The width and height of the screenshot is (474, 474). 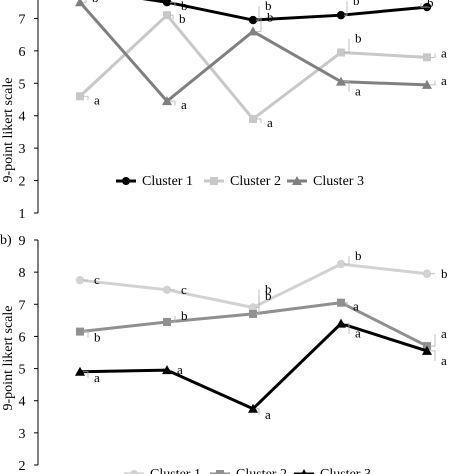 What do you see at coordinates (6, 240) in the screenshot?
I see `panel-label: b)` at bounding box center [6, 240].